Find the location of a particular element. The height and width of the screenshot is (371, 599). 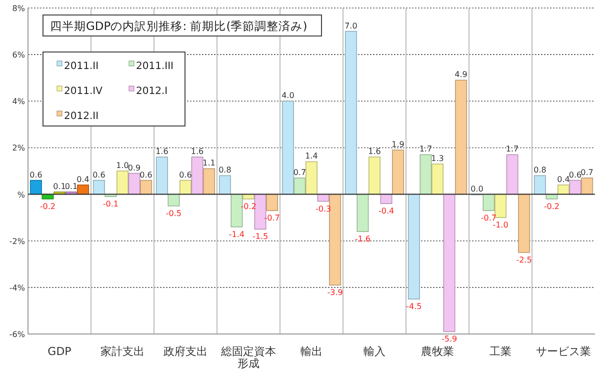

y-tick-label: -2% is located at coordinates (17, 241).